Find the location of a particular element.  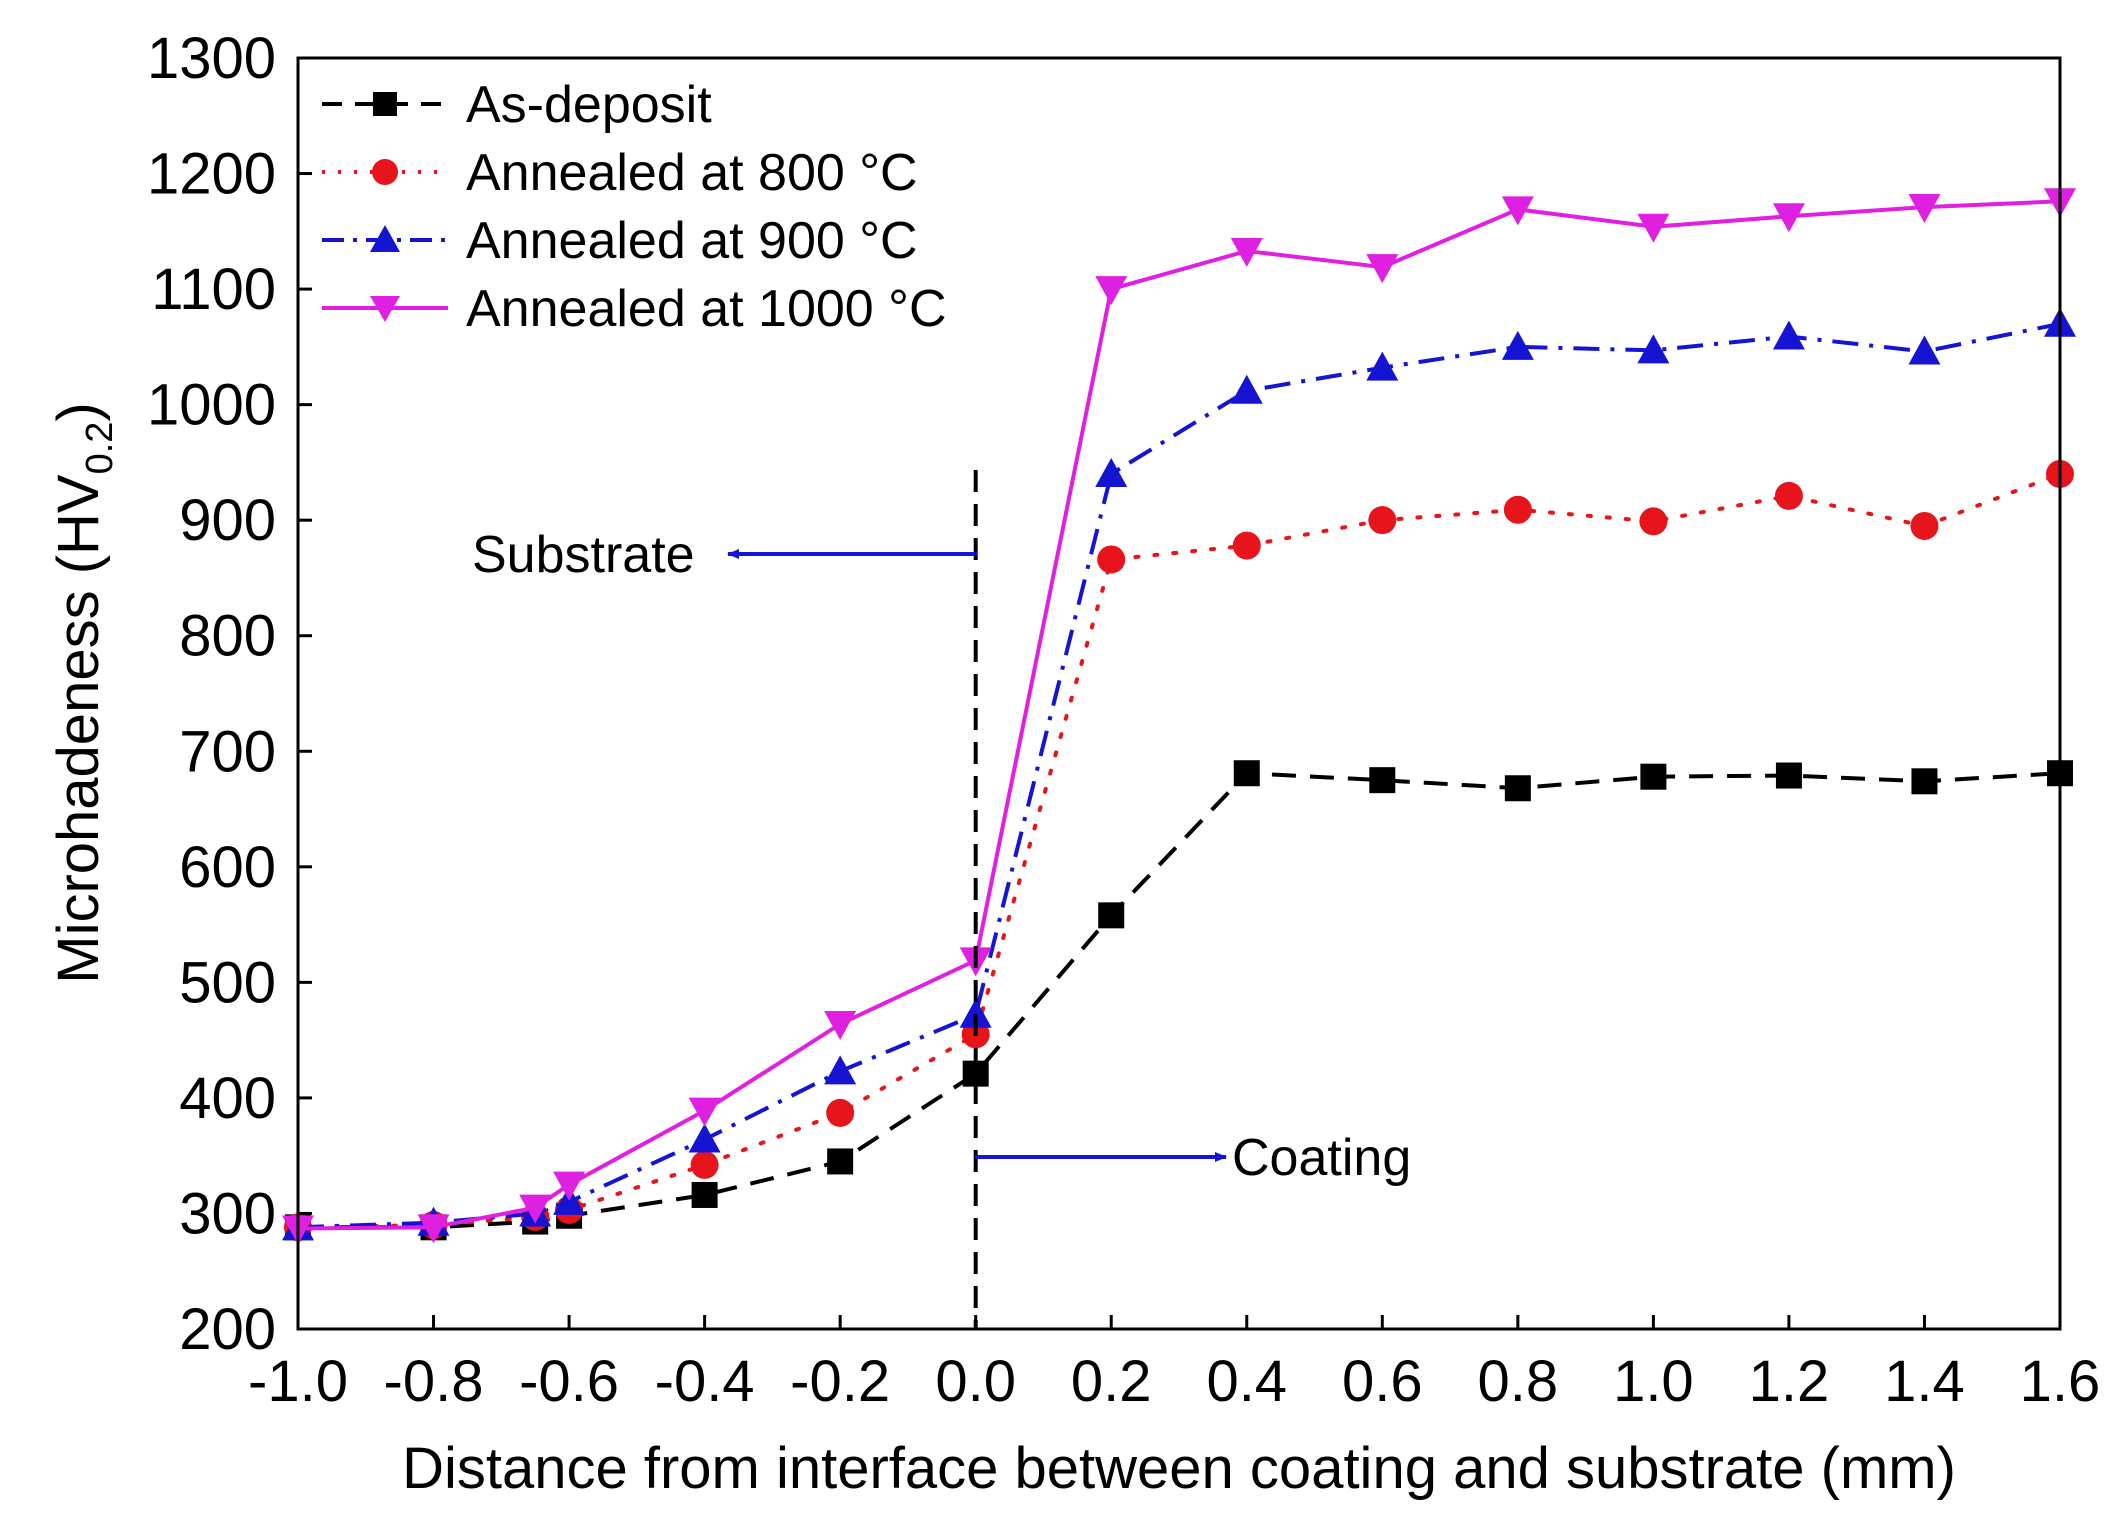

y-tick-label-9: 1100 is located at coordinates (213, 289).